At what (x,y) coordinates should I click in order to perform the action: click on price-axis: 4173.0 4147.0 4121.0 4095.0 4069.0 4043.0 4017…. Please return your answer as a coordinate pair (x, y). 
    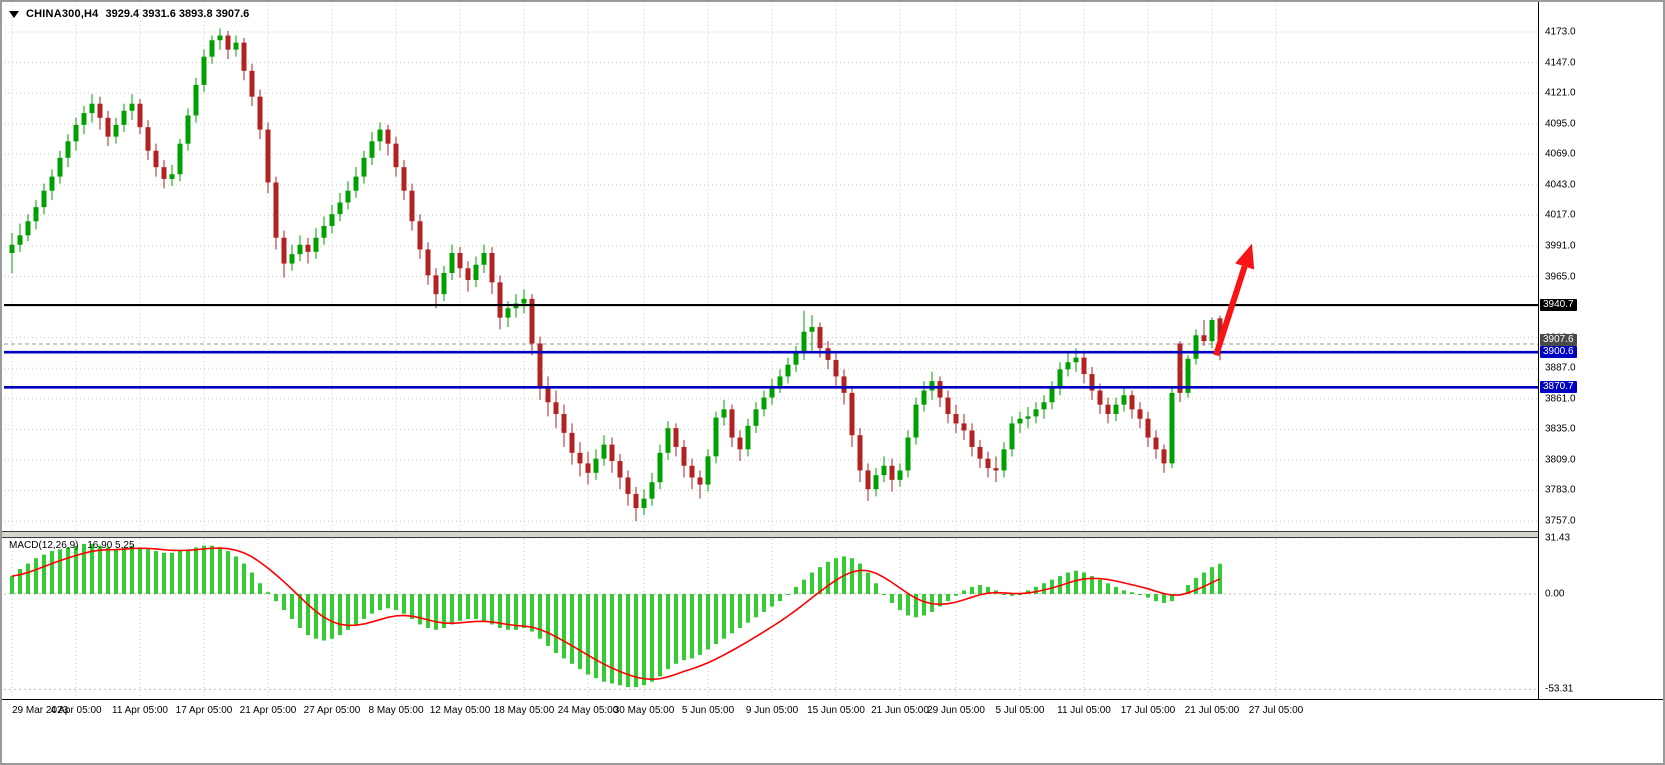
    Looking at the image, I should click on (1601, 350).